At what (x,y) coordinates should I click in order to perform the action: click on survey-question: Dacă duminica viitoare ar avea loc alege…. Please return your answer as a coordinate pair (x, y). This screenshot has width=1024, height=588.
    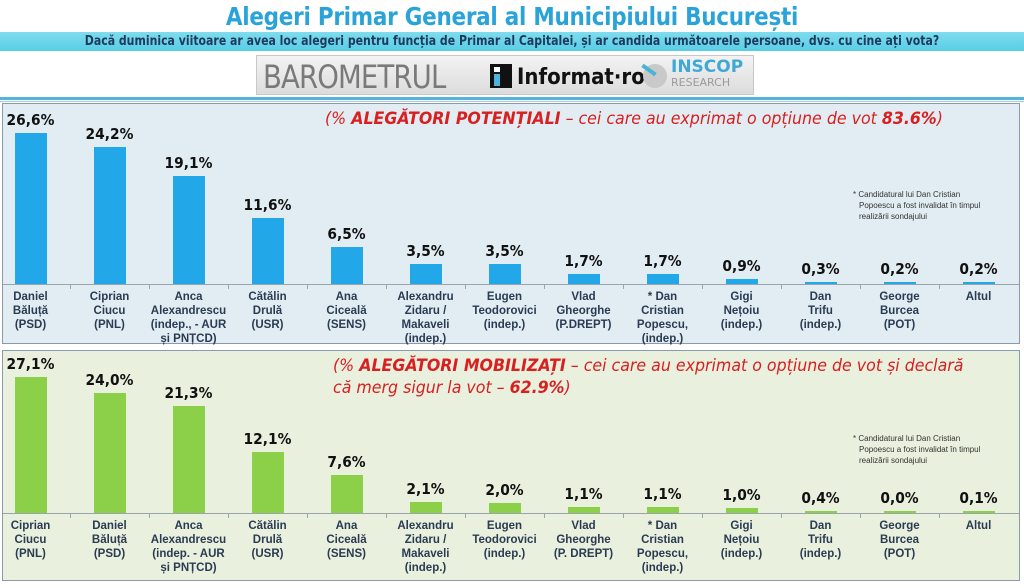
    Looking at the image, I should click on (512, 41).